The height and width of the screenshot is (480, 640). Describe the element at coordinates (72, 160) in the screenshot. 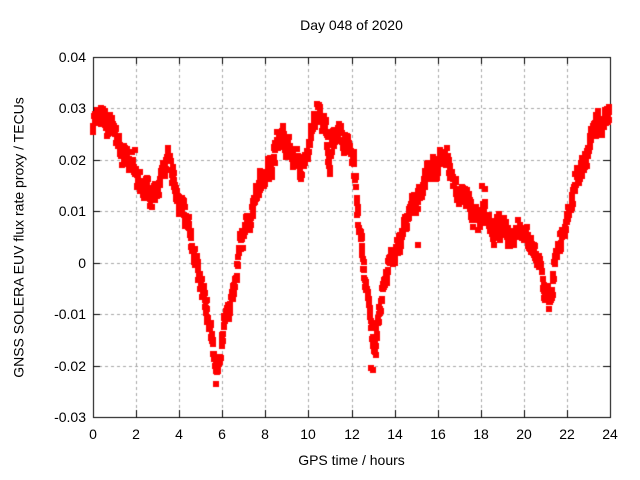

I see `y-tick-label: 0.02` at that location.